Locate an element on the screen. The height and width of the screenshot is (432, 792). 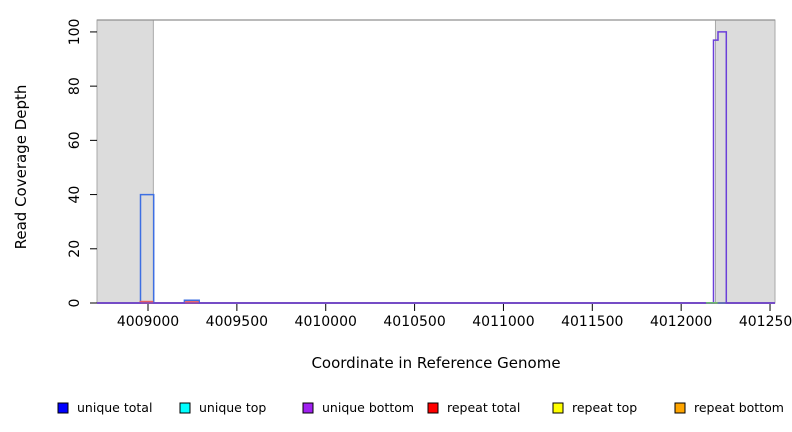
y-tick-label: 80 is located at coordinates (75, 86).